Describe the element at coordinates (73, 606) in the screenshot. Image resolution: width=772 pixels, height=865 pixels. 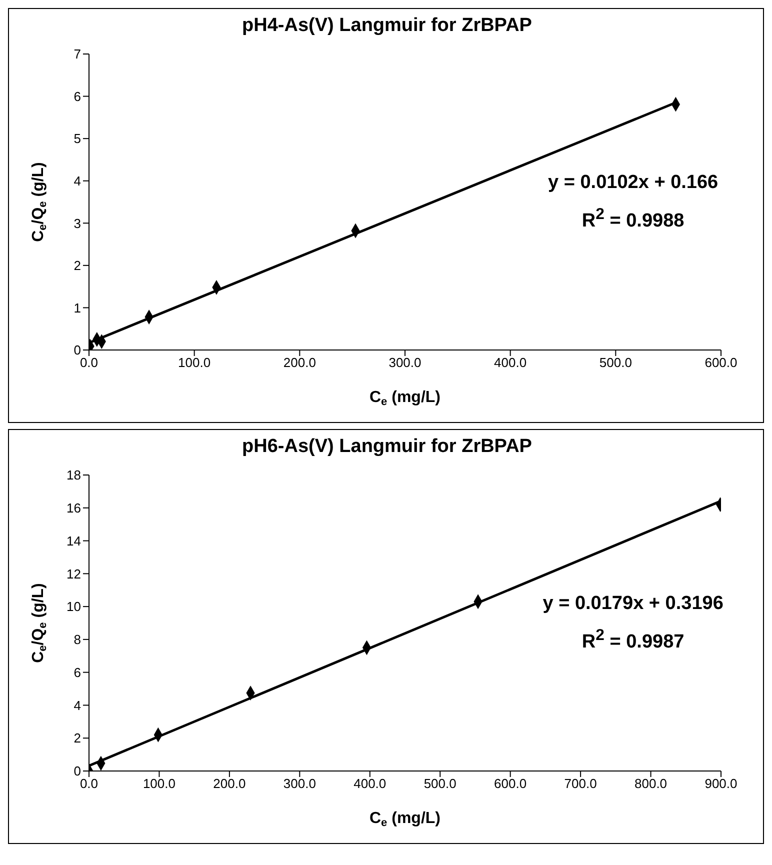
I see `y-tick-label: 10` at that location.